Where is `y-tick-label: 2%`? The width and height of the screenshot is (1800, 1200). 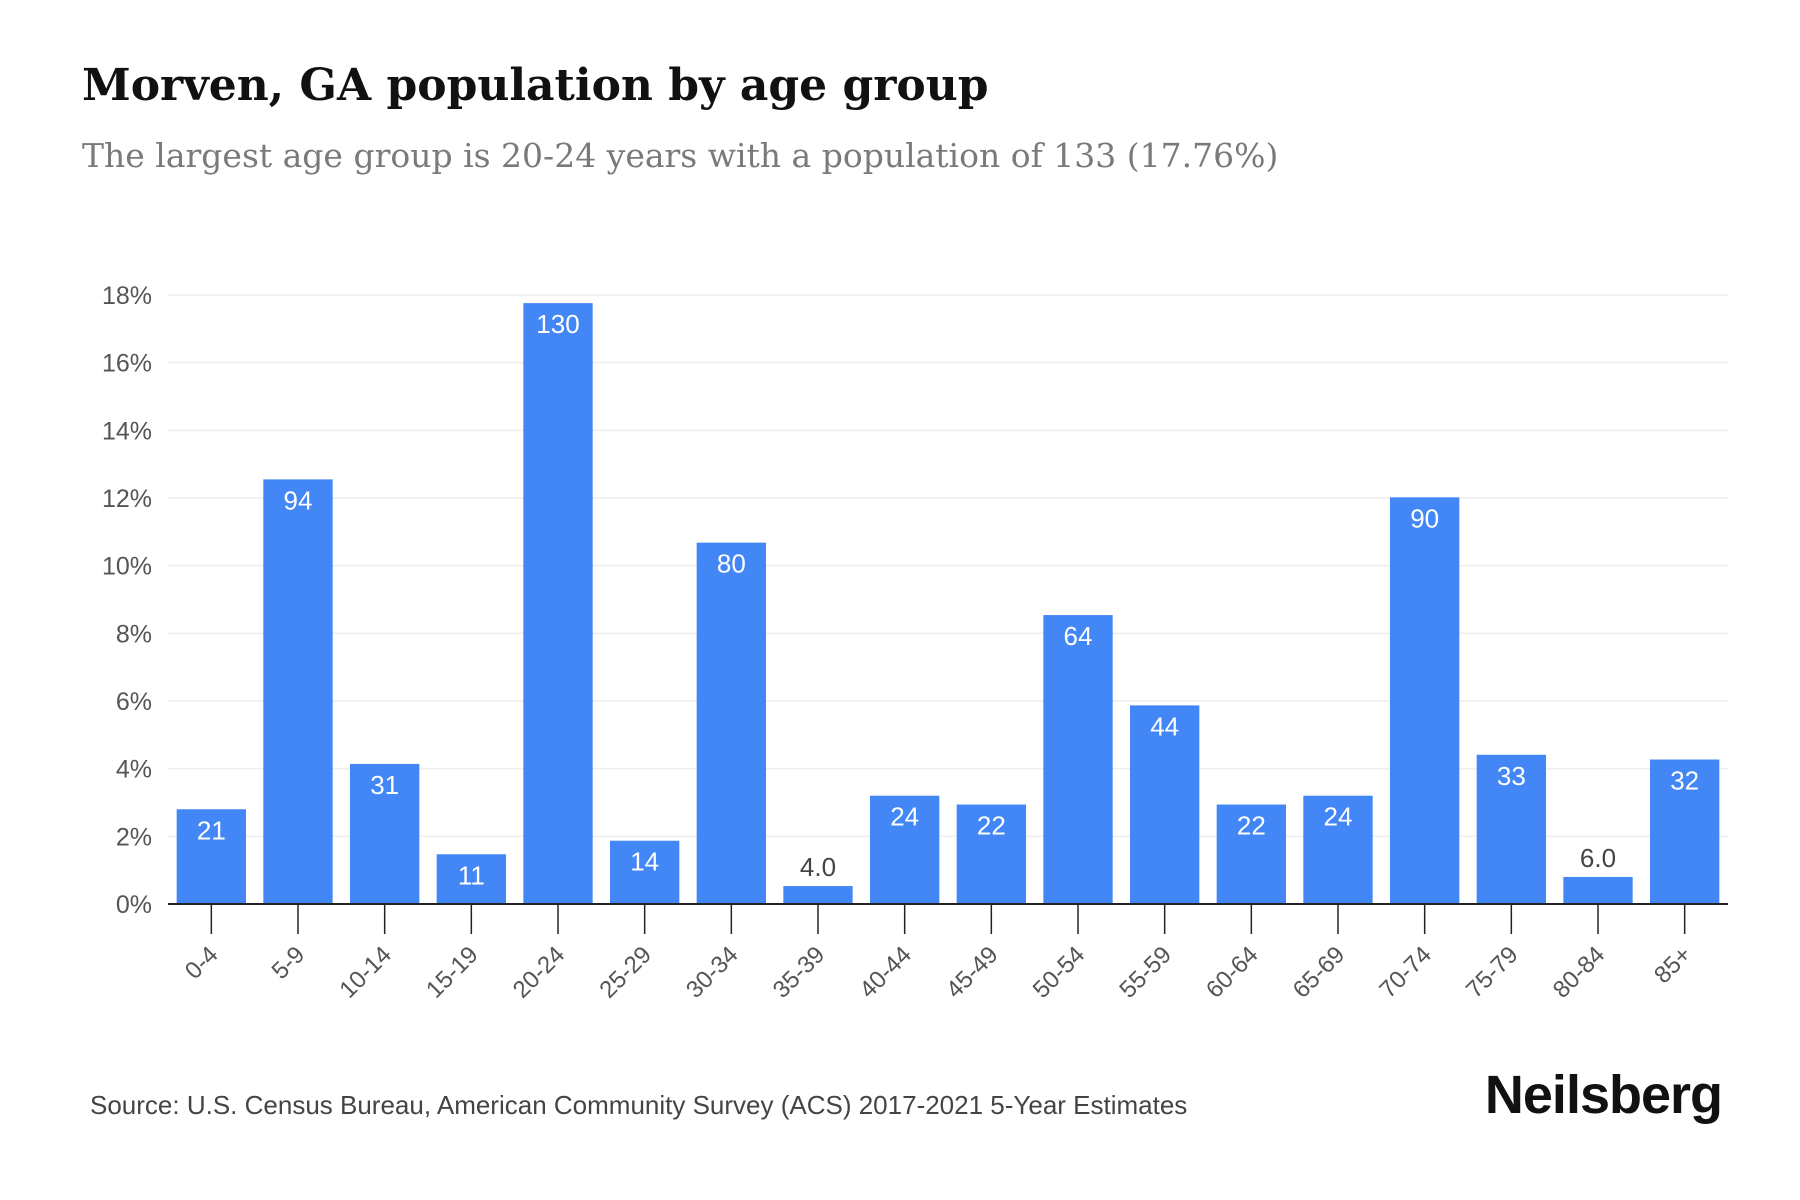
y-tick-label: 2% is located at coordinates (134, 837).